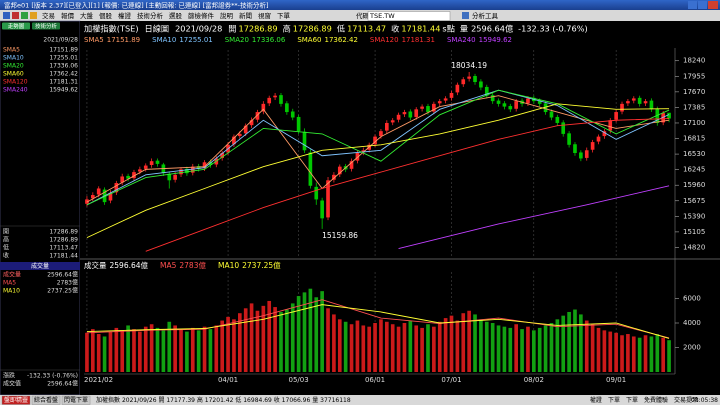  What do you see at coordinates (176, 15) in the screenshot?
I see `menu-item: 選股` at bounding box center [176, 15].